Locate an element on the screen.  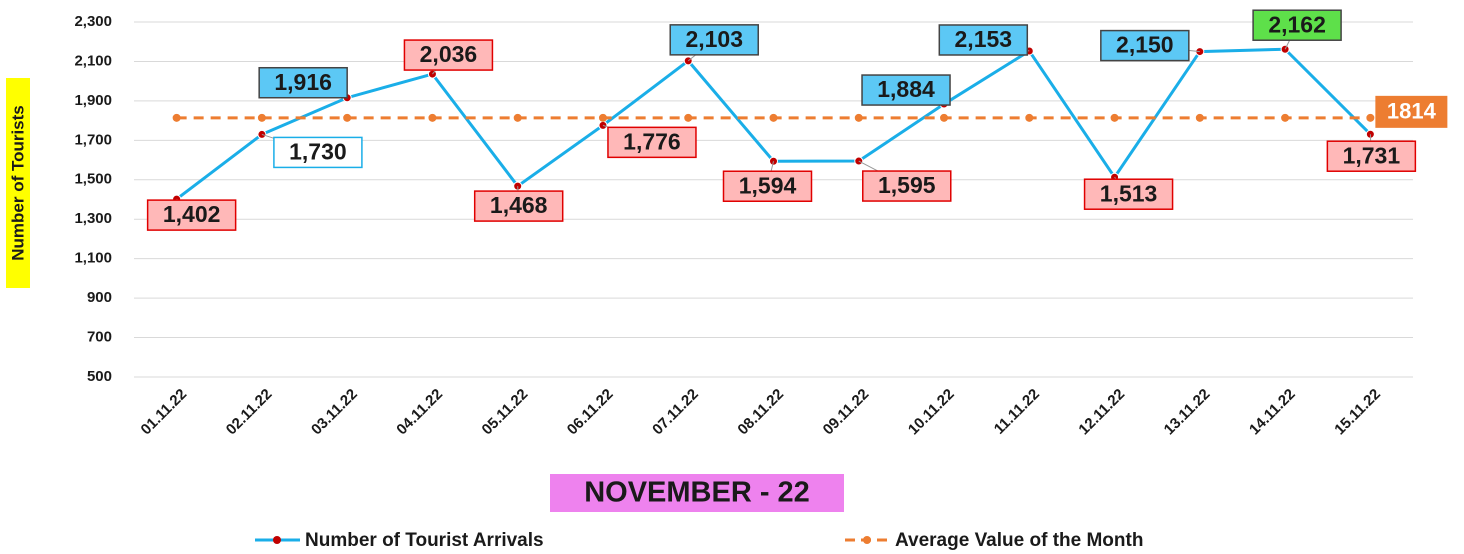
y-tick-label: 1,500 is located at coordinates (93, 179).